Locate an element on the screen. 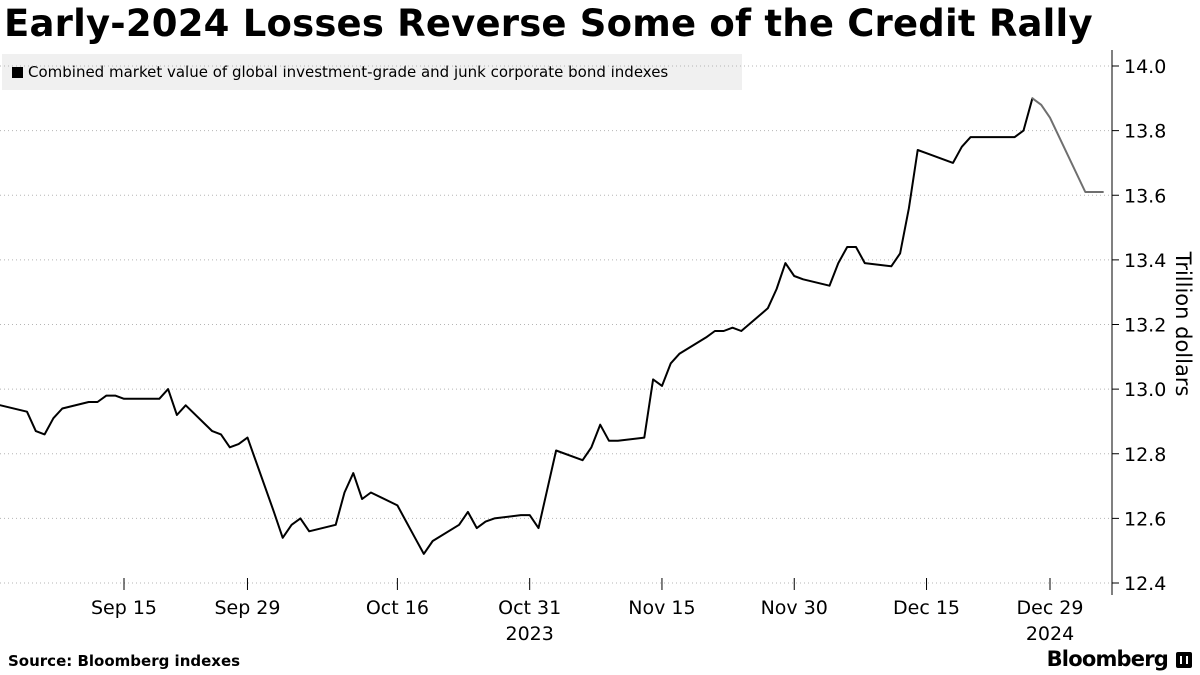  x-tick-label: Oct 16 is located at coordinates (397, 608).